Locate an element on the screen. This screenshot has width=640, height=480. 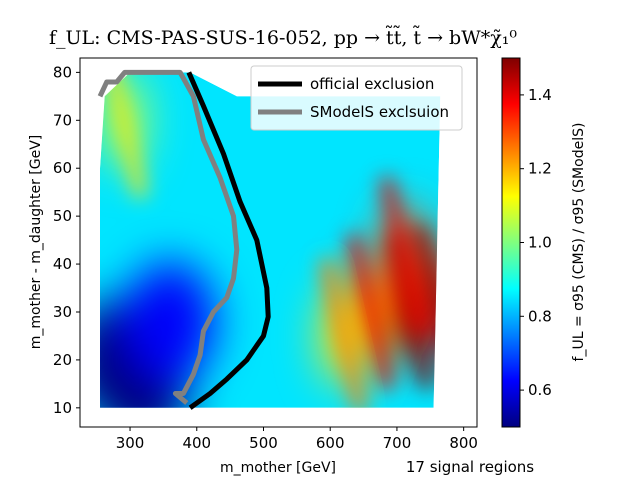
colorbar-tick-label: 1.0 is located at coordinates (540, 243).